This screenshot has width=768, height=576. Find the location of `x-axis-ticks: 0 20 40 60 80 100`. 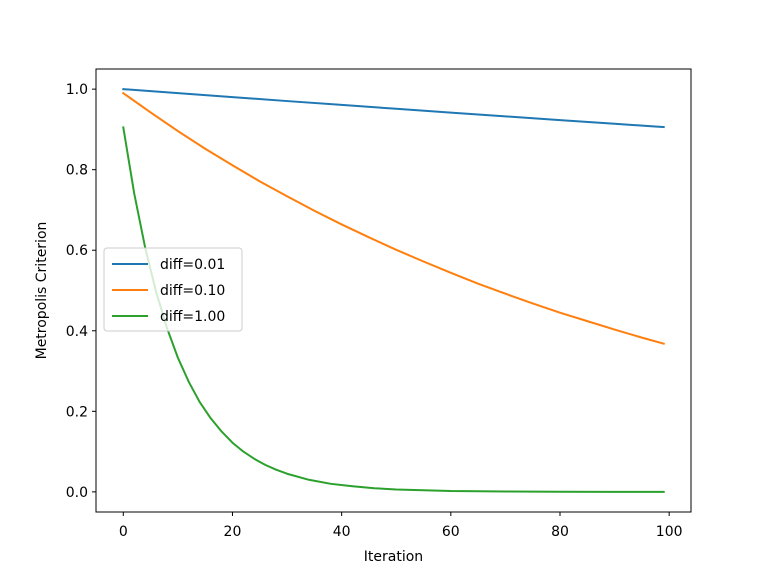

x-axis-ticks: 0 20 40 60 80 100 is located at coordinates (401, 526).